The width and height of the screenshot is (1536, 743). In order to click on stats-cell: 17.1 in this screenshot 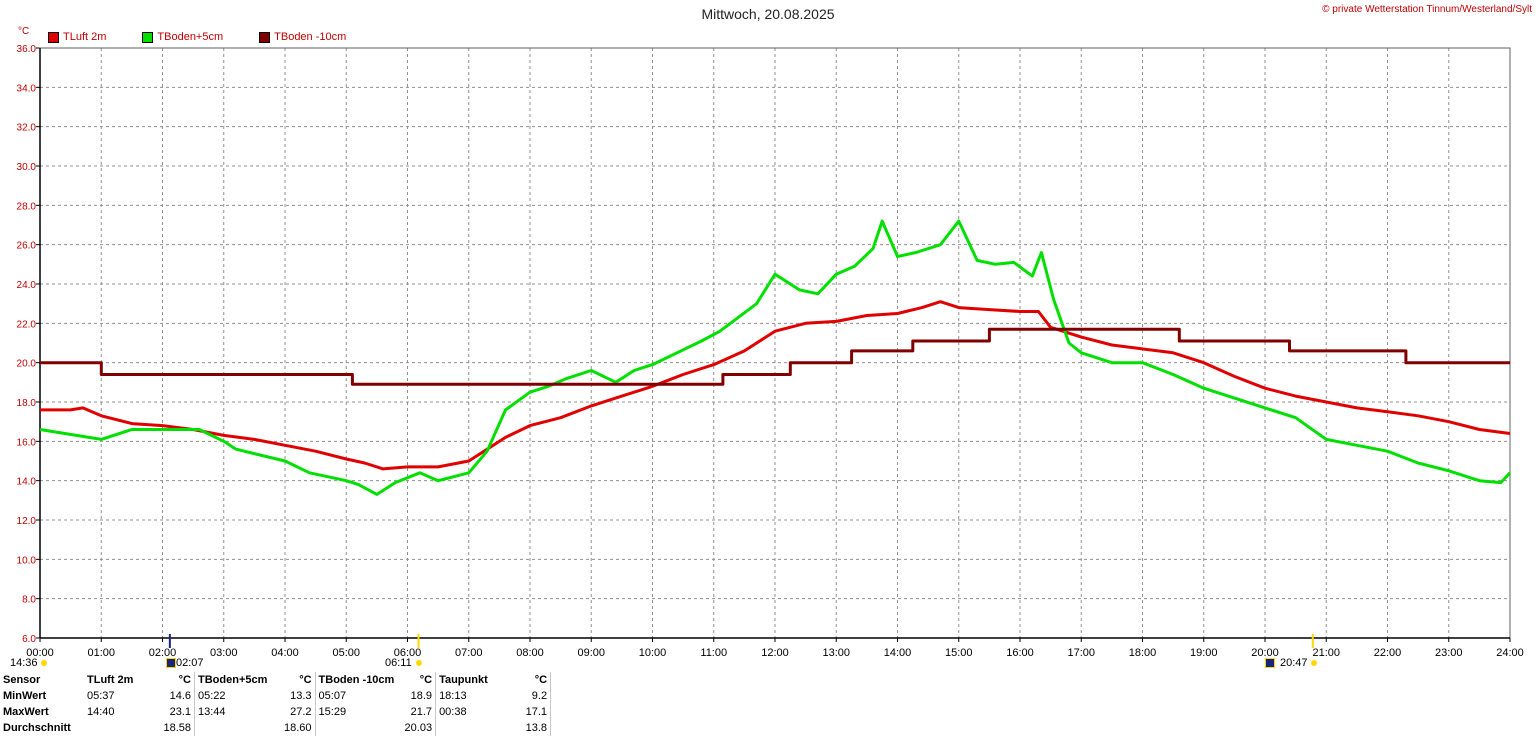, I will do `click(533, 712)`.